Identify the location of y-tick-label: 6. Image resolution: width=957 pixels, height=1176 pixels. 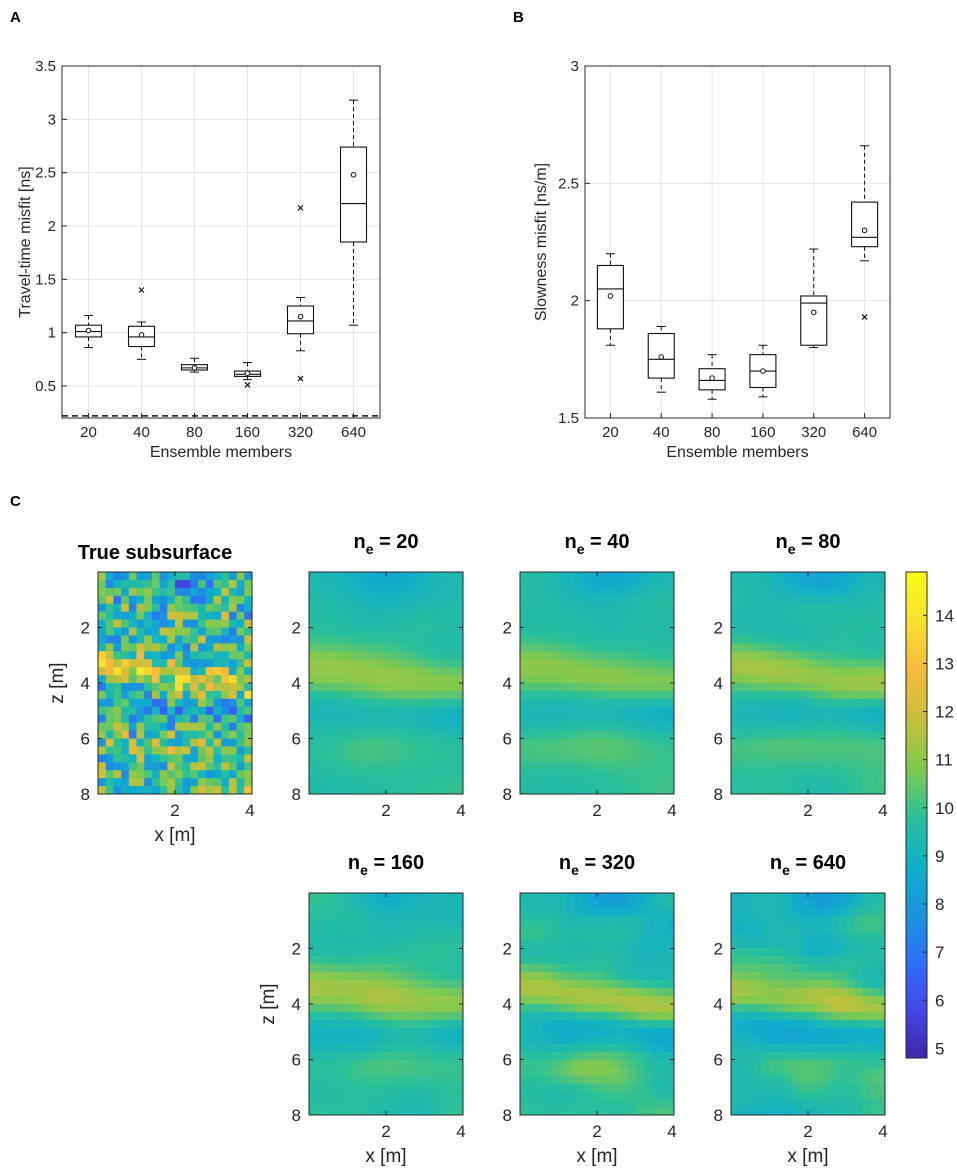
(718, 1060).